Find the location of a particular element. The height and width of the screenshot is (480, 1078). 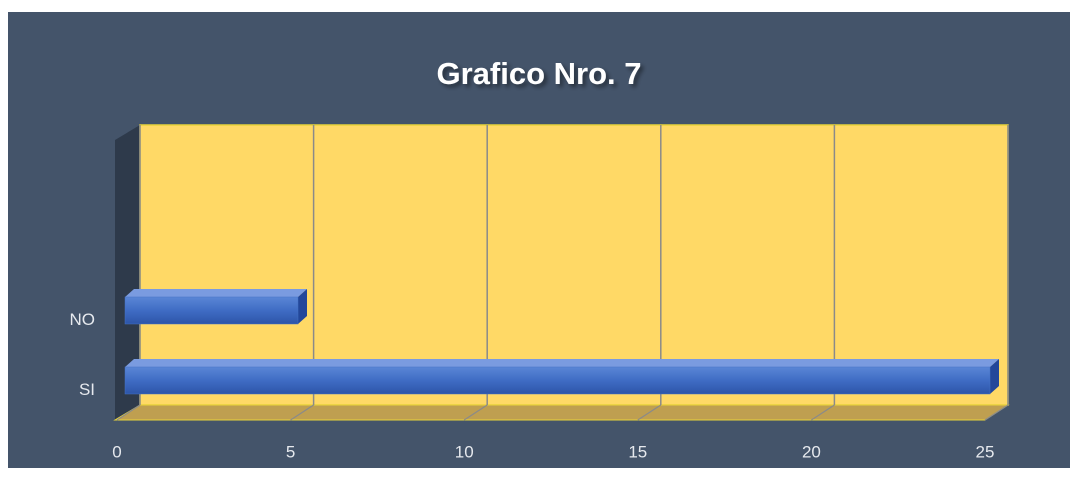

floor is located at coordinates (561, 412).